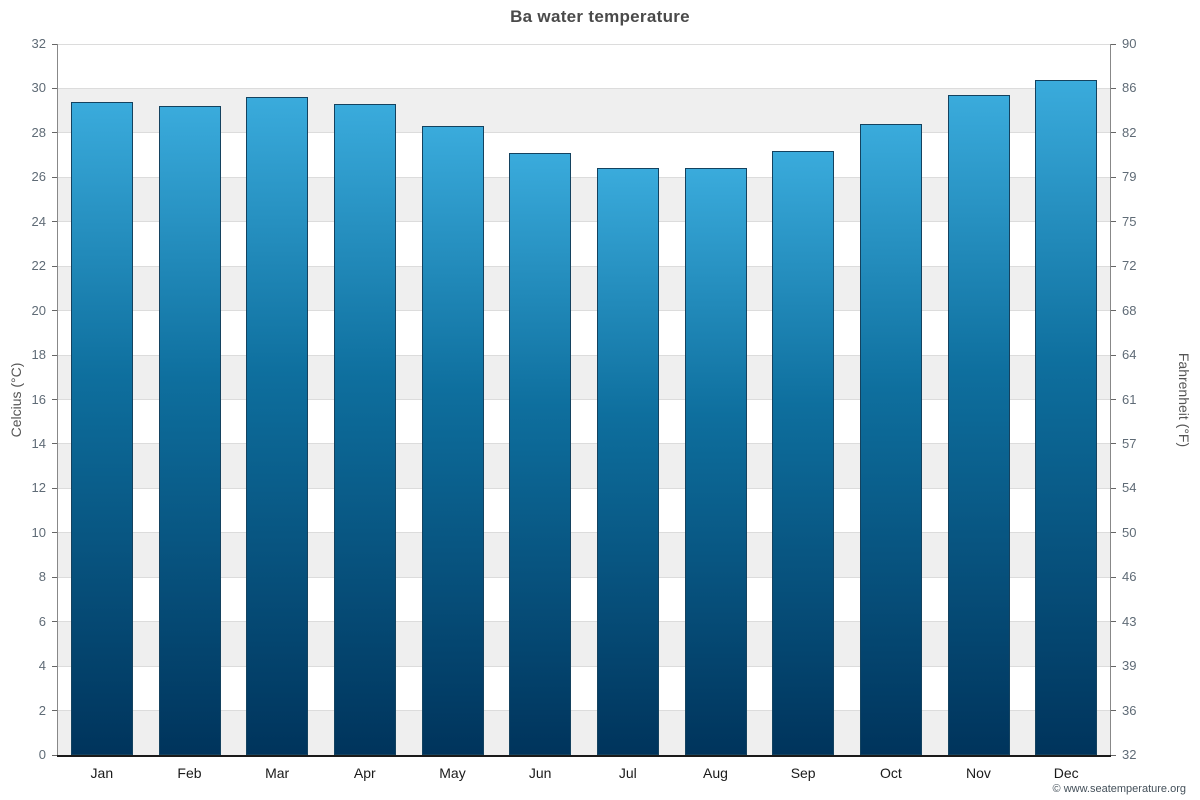 Image resolution: width=1200 pixels, height=800 pixels. I want to click on bar-apr, so click(364, 429).